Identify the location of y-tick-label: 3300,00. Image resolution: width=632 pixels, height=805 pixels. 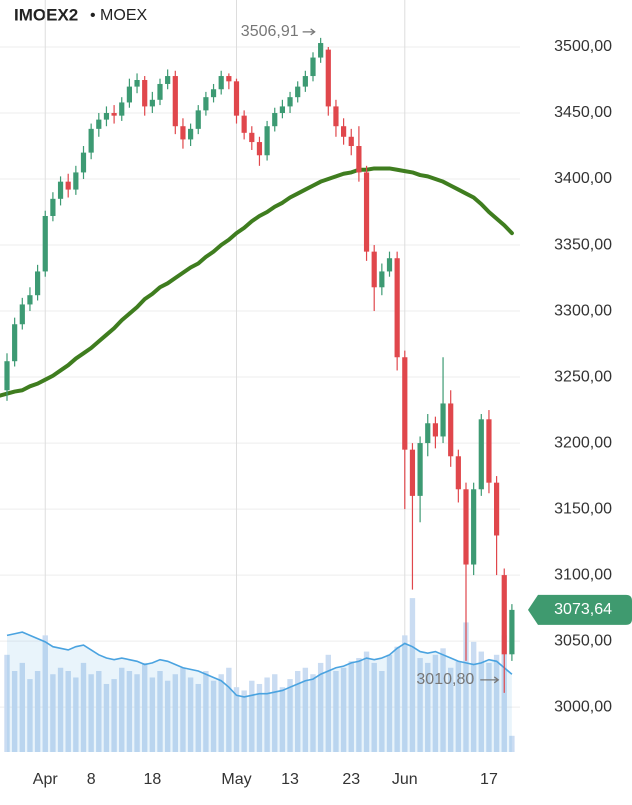
(583, 310).